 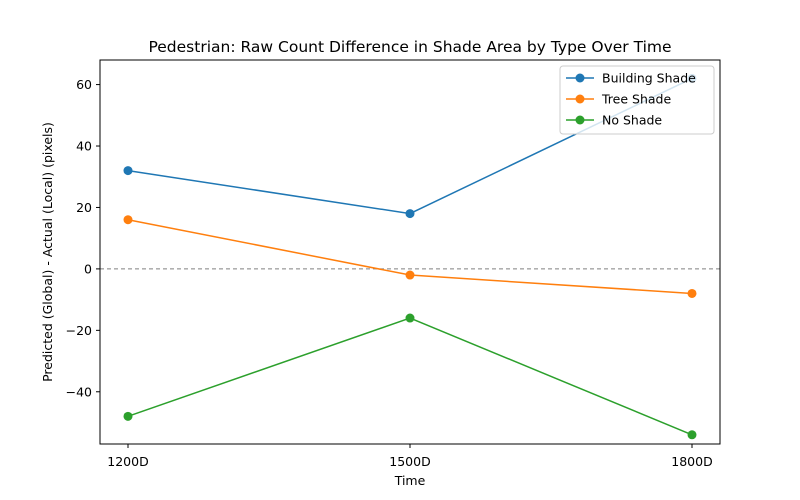 I want to click on x-axis-label: Time, so click(x=410, y=480).